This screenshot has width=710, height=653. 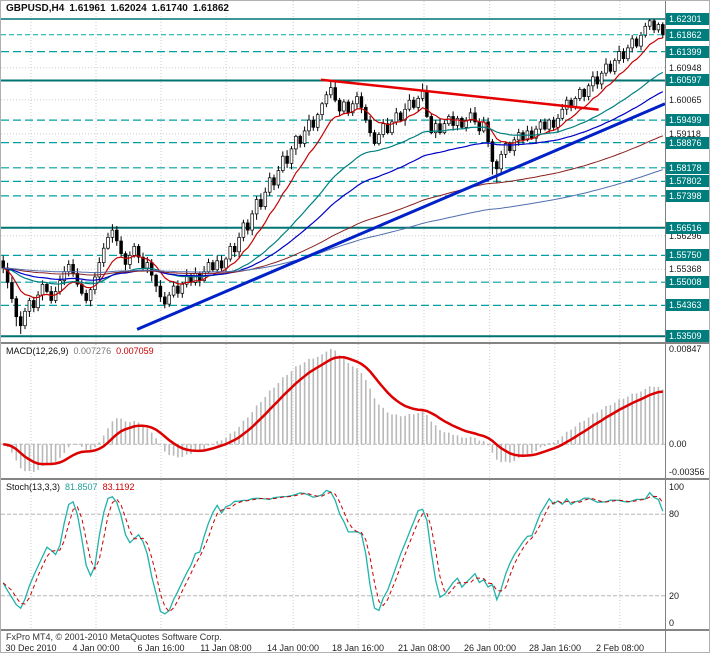 I want to click on price-level-label: 1.55008, so click(x=687, y=282).